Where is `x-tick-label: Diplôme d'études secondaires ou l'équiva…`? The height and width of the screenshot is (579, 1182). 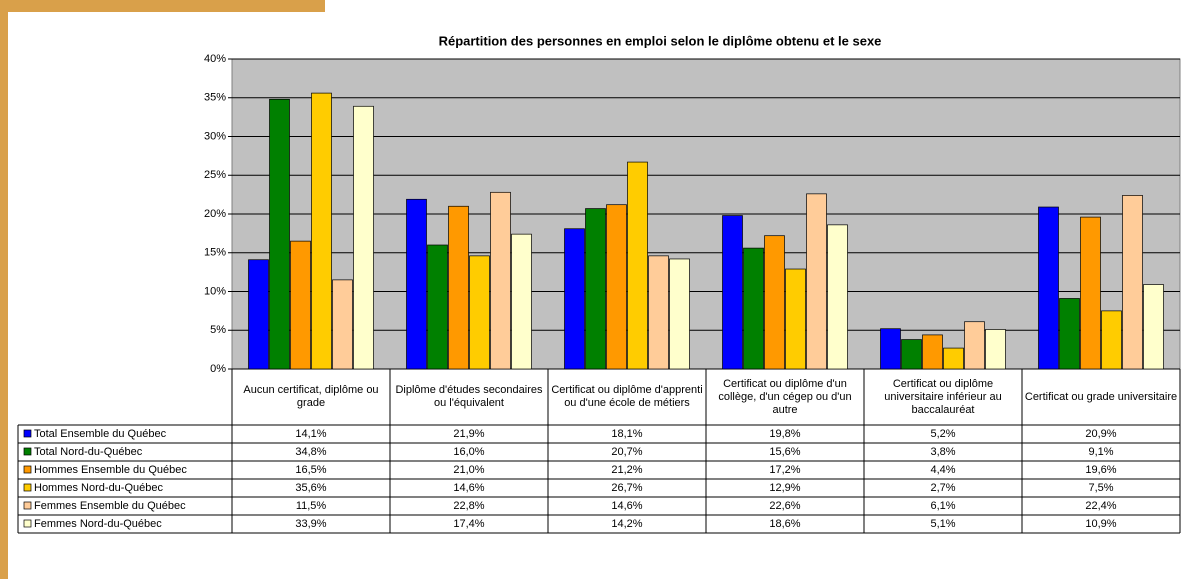 x-tick-label: Diplôme d'études secondaires ou l'équiva… is located at coordinates (469, 396).